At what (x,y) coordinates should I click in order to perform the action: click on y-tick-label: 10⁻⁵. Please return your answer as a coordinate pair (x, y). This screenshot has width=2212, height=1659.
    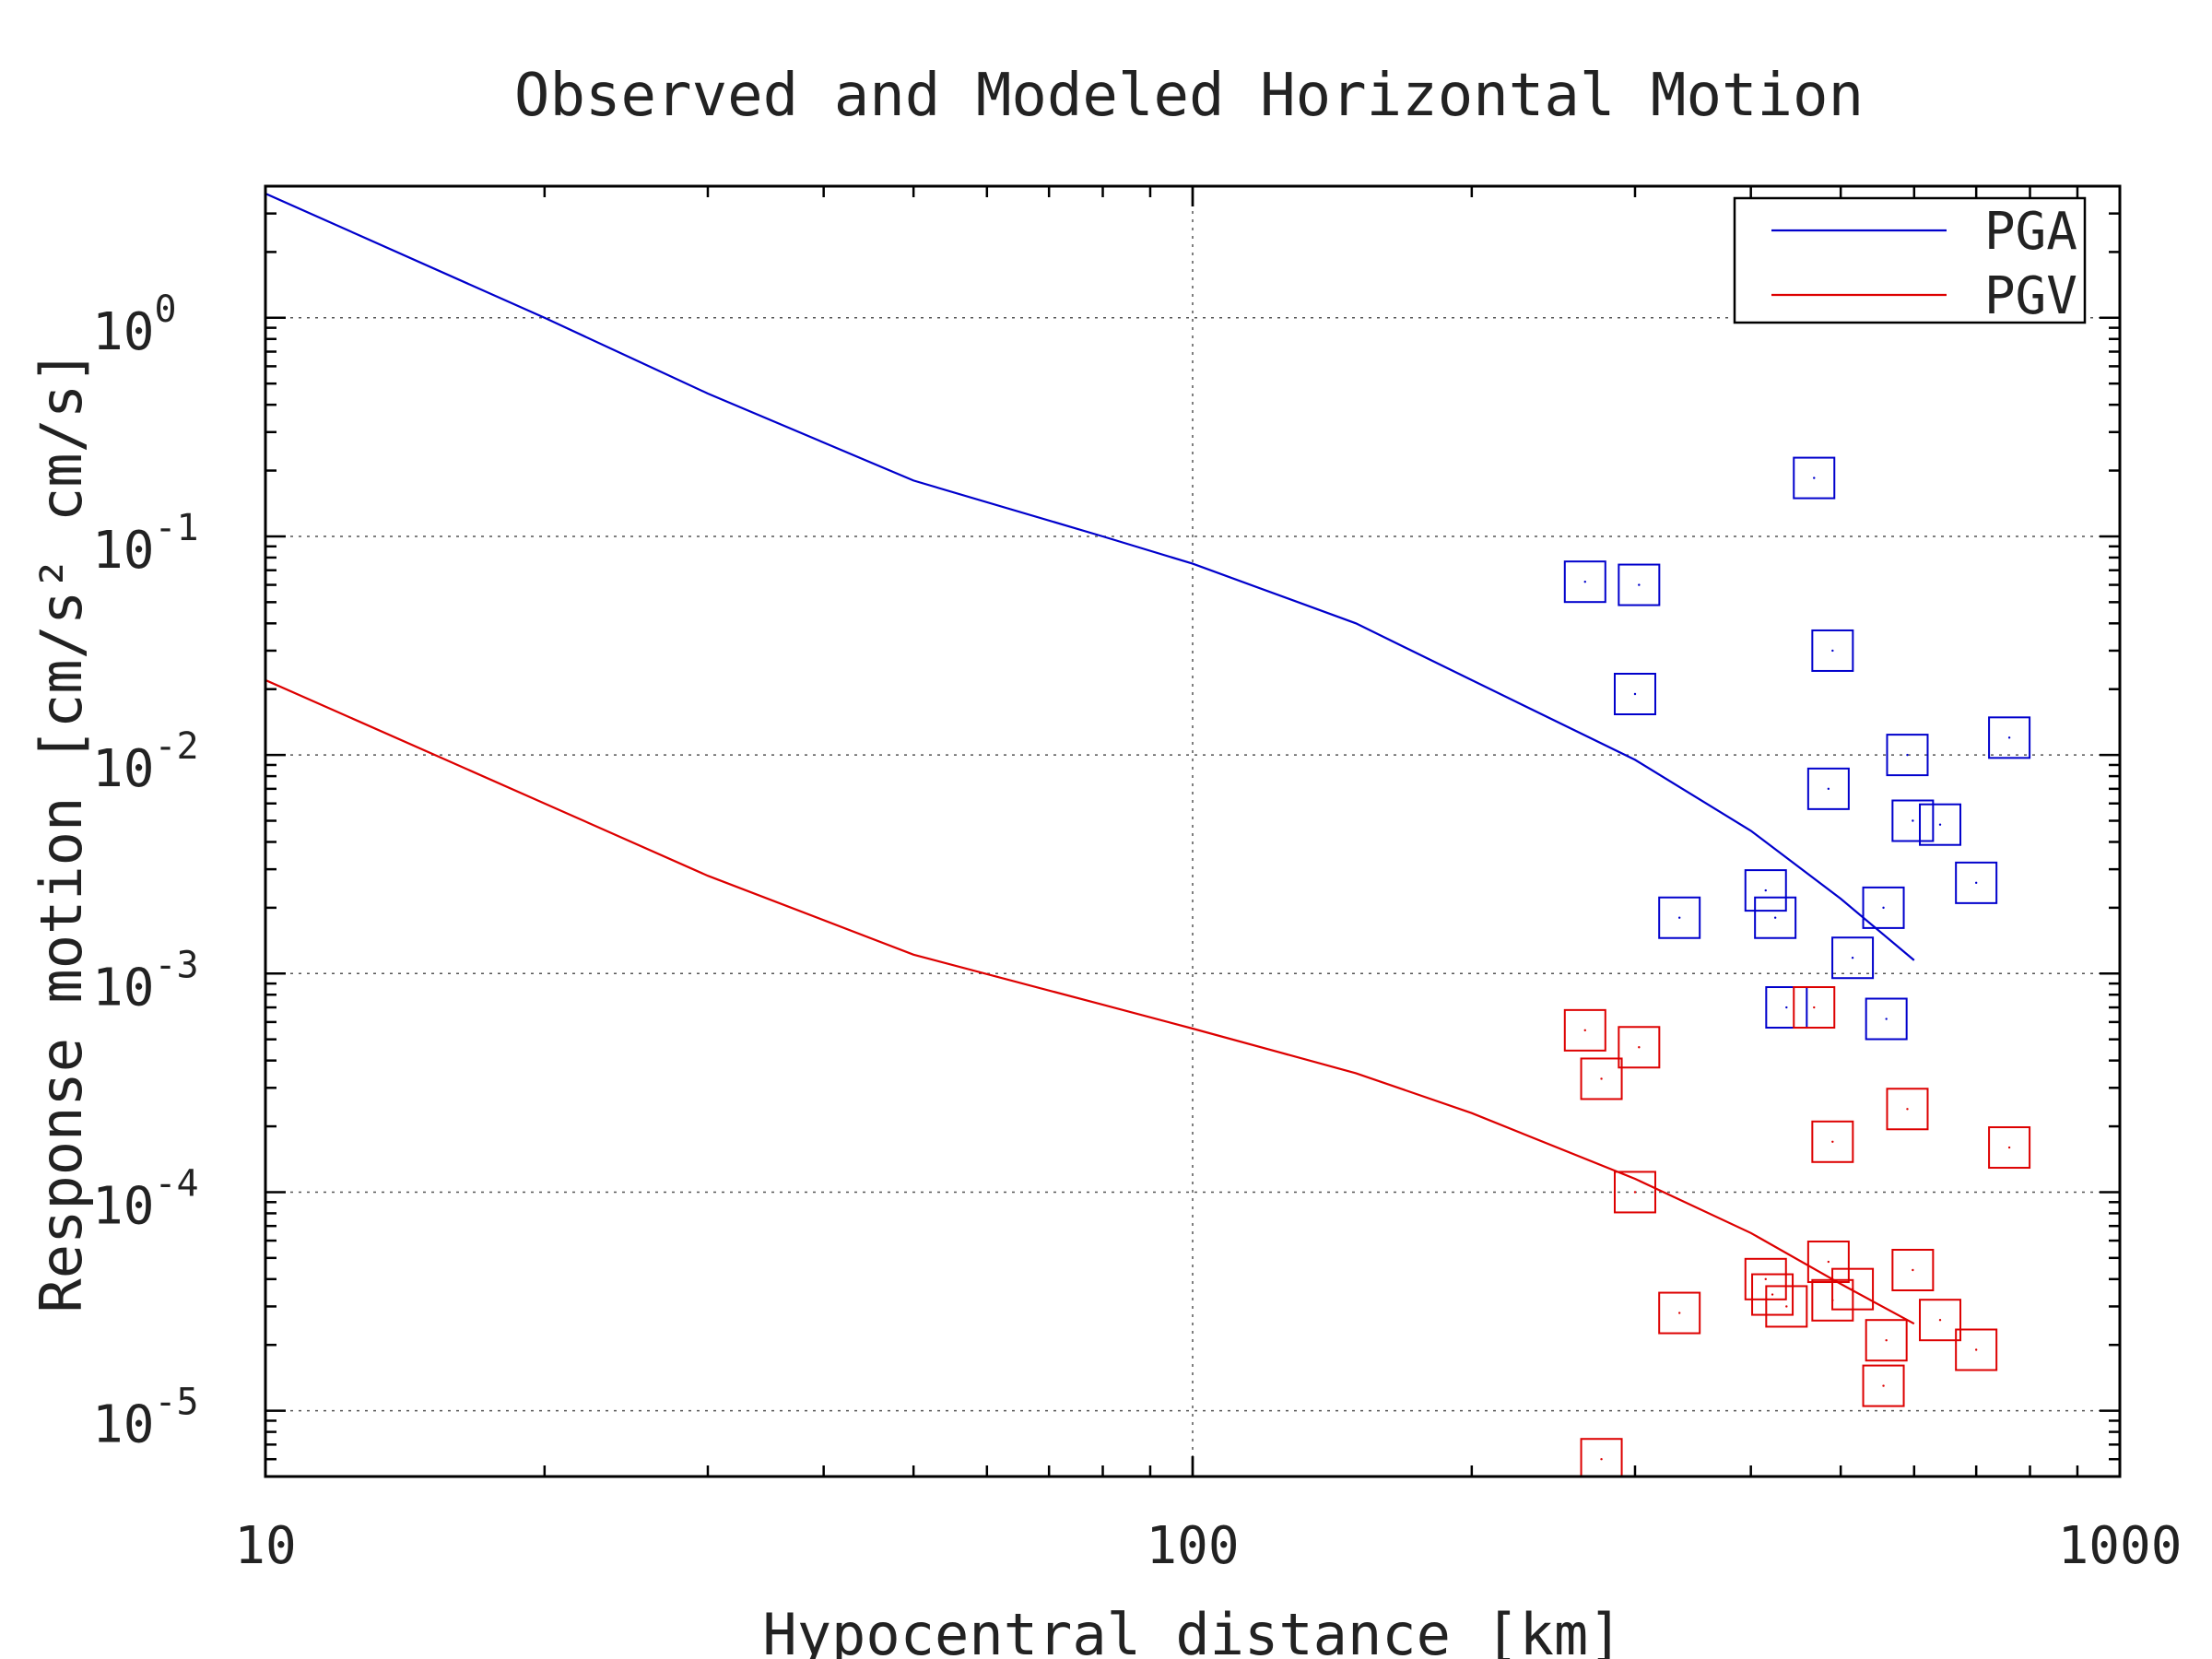
    Looking at the image, I should click on (145, 1418).